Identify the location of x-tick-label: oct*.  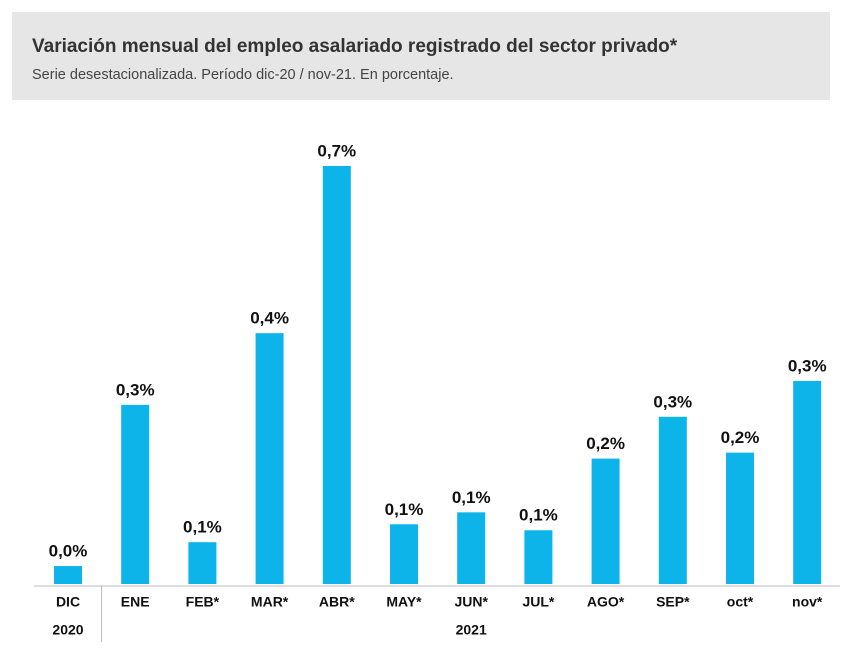
(740, 602).